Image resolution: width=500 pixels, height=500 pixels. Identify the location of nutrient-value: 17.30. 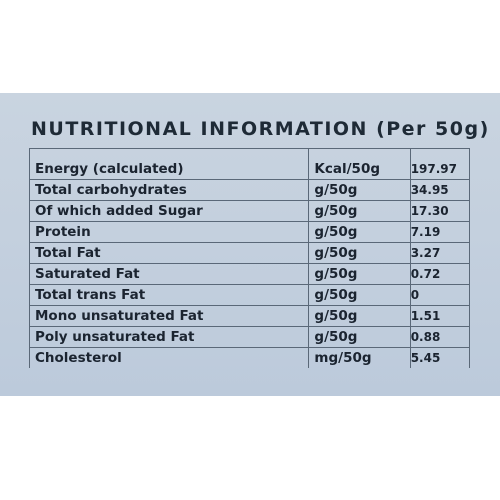
(440, 211).